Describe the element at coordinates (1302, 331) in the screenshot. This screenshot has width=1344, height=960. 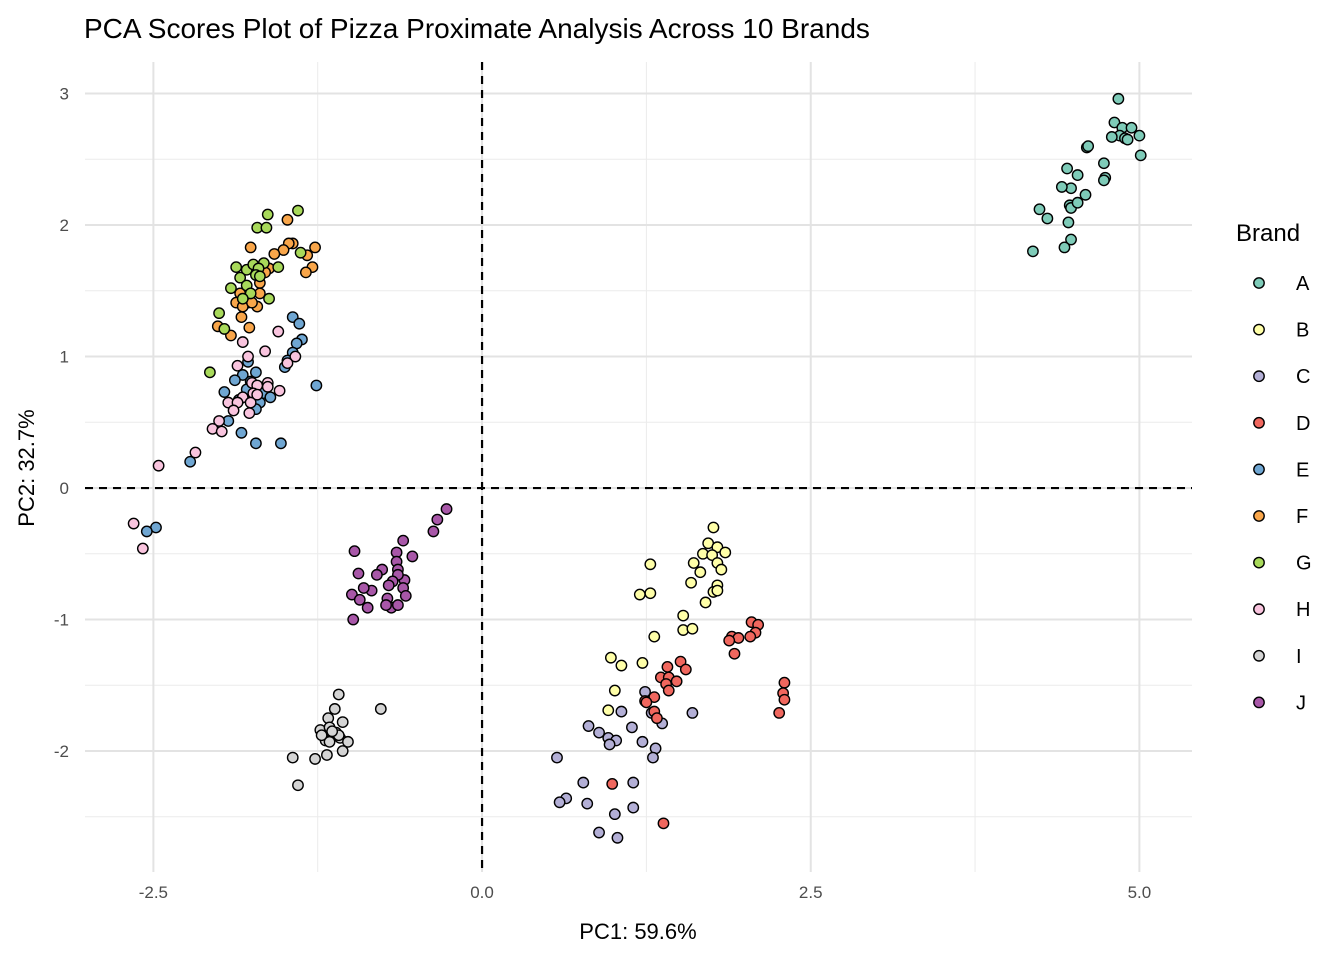
I see `legend-label-b: B` at that location.